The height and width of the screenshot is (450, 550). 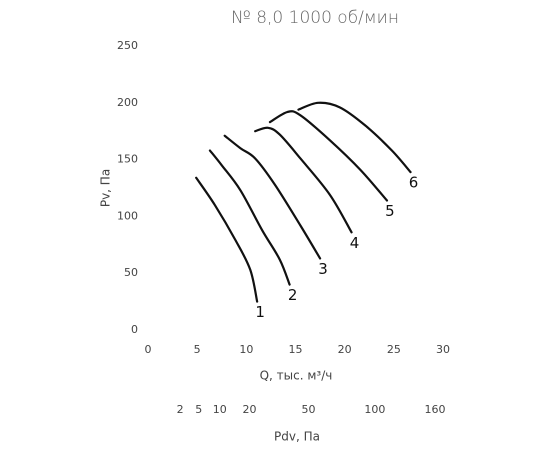 What do you see at coordinates (374, 409) in the screenshot?
I see `x2-tick-label: 100` at bounding box center [374, 409].